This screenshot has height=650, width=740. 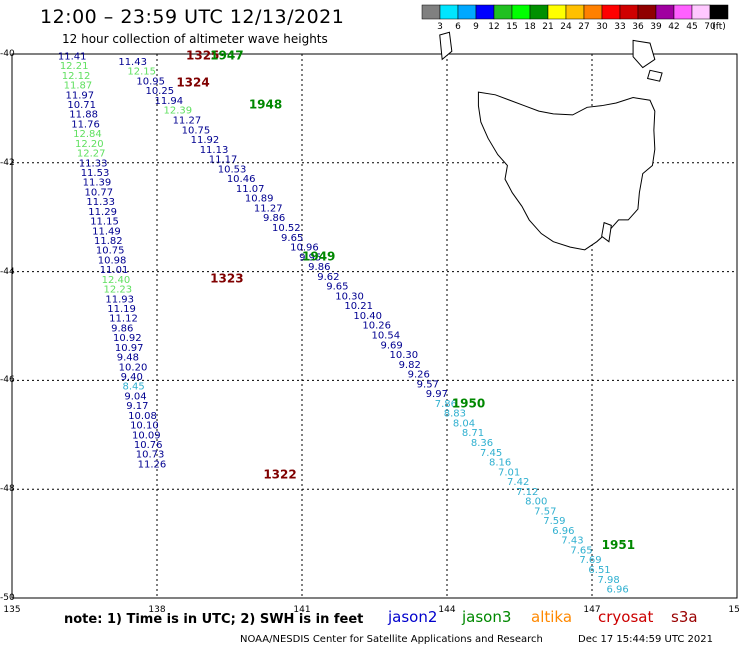 What do you see at coordinates (168, 101) in the screenshot?
I see `swh-value: 11.94` at bounding box center [168, 101].